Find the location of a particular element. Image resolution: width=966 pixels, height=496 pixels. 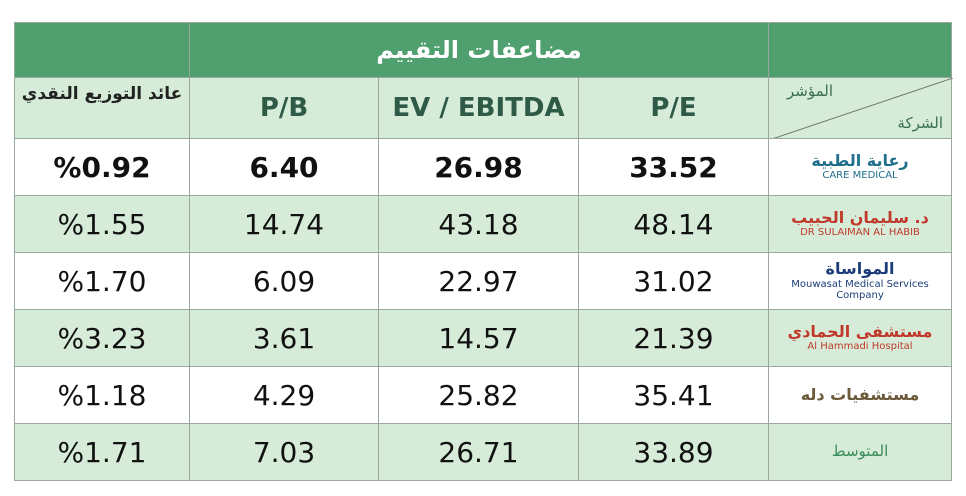

cell-value: 7.03 is located at coordinates (284, 452).